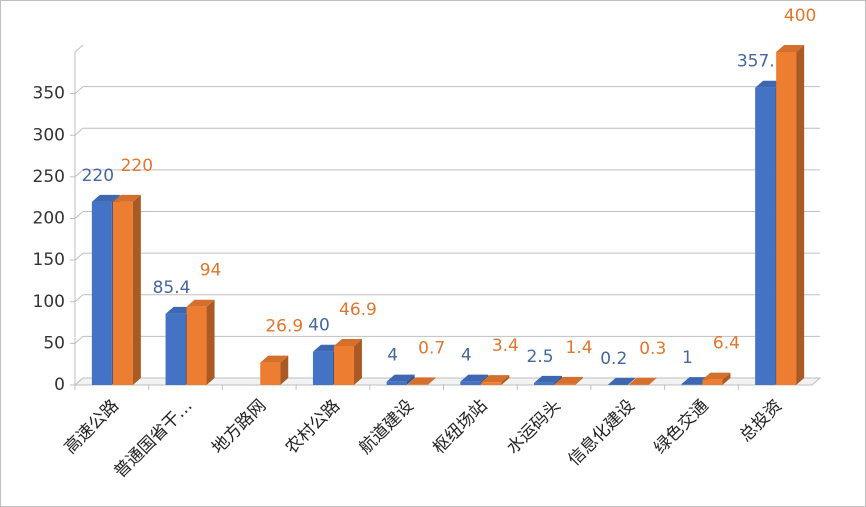 The image size is (866, 507). I want to click on value-label: 0.2, so click(613, 359).